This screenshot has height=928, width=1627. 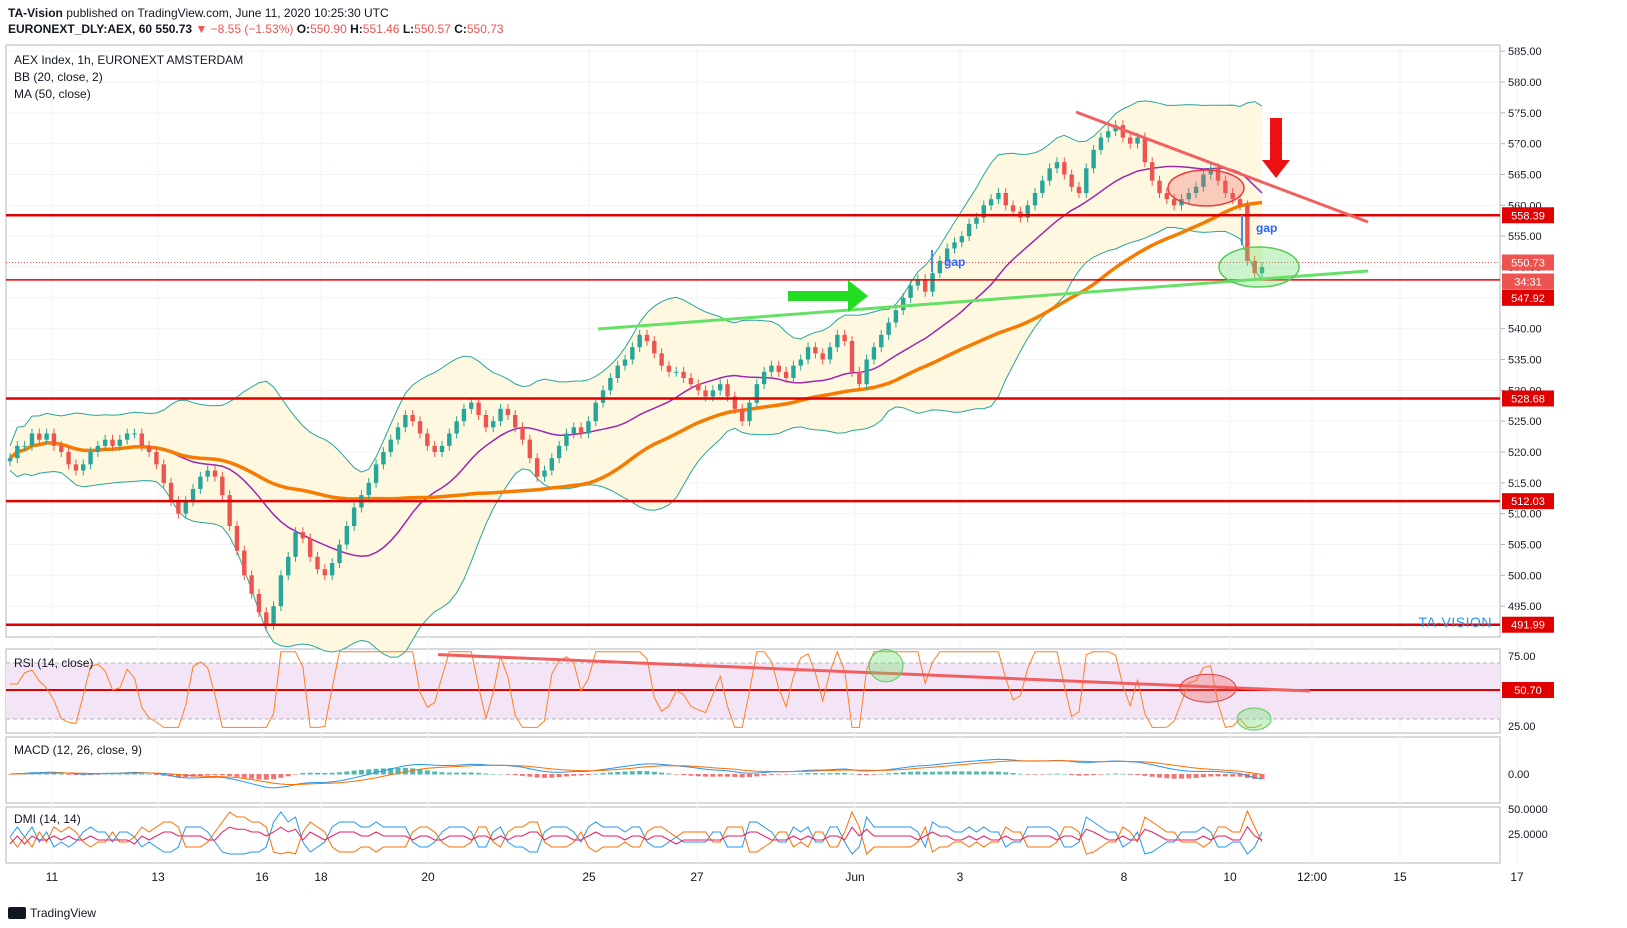 I want to click on y-tick-label: 555.00, so click(x=1525, y=237).